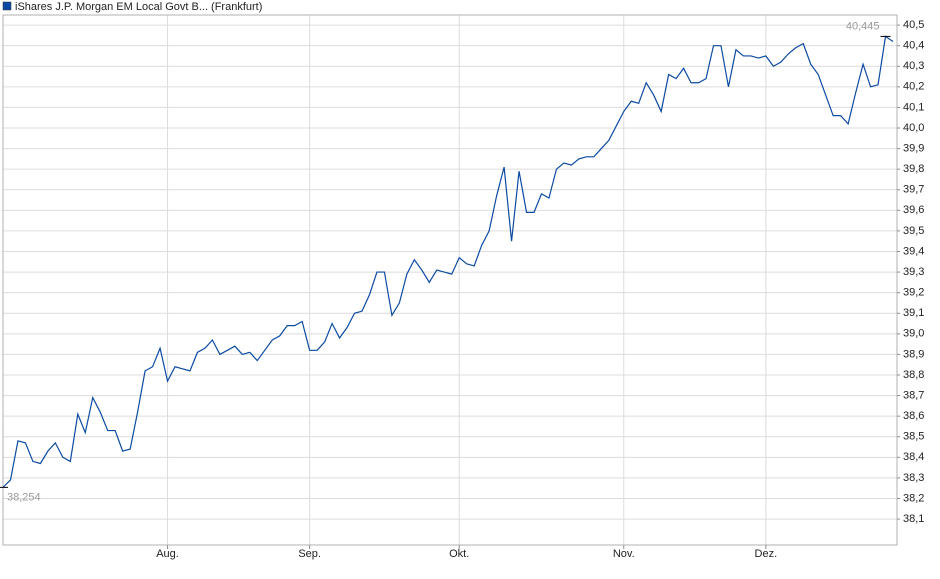 This screenshot has height=579, width=940. What do you see at coordinates (913, 148) in the screenshot?
I see `y-tick-label: 39,9` at bounding box center [913, 148].